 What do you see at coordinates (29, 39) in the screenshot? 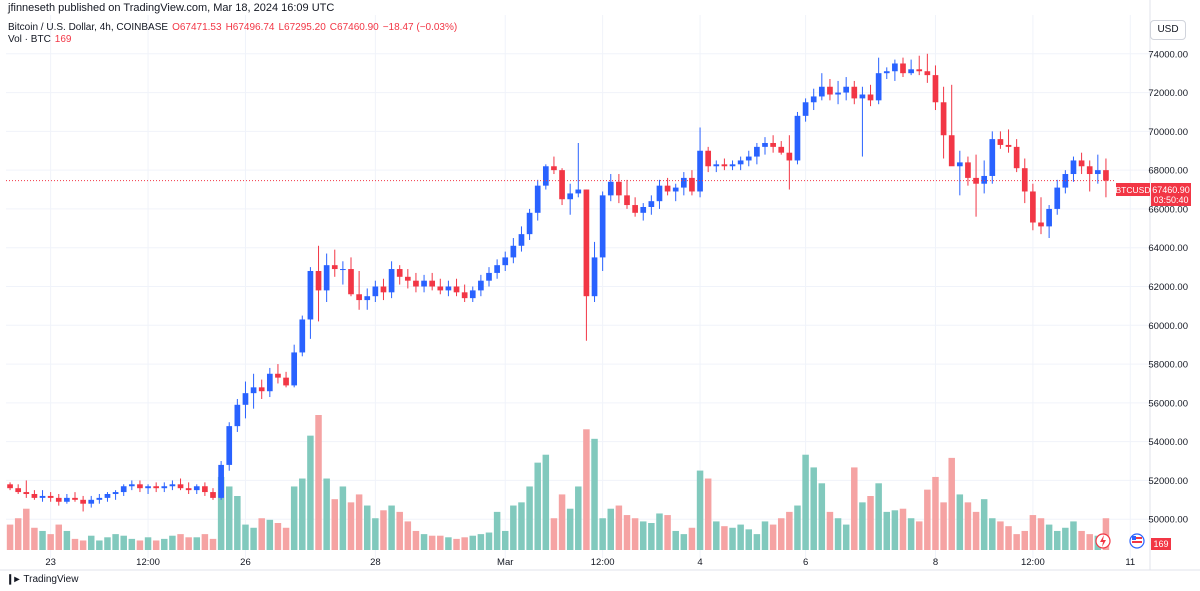
I see `volume-legend-label: Vol · BTC` at bounding box center [29, 39].